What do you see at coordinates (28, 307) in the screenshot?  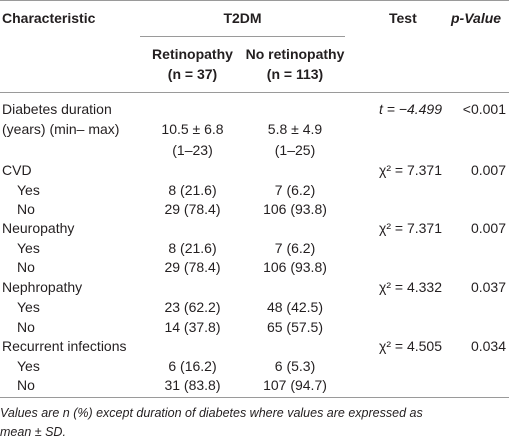 I see `nephropathy-yes-label: Yes` at bounding box center [28, 307].